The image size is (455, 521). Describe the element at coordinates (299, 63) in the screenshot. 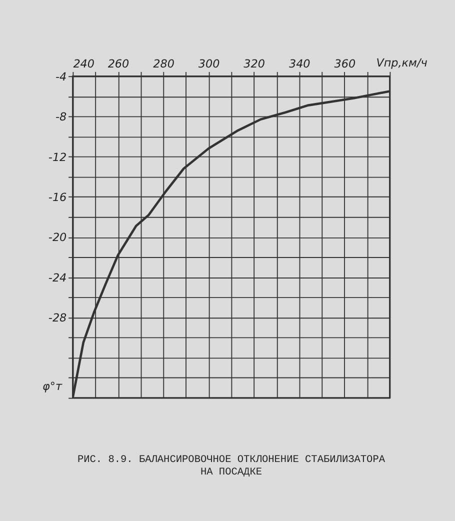

I see `x-tick-label: 340` at that location.